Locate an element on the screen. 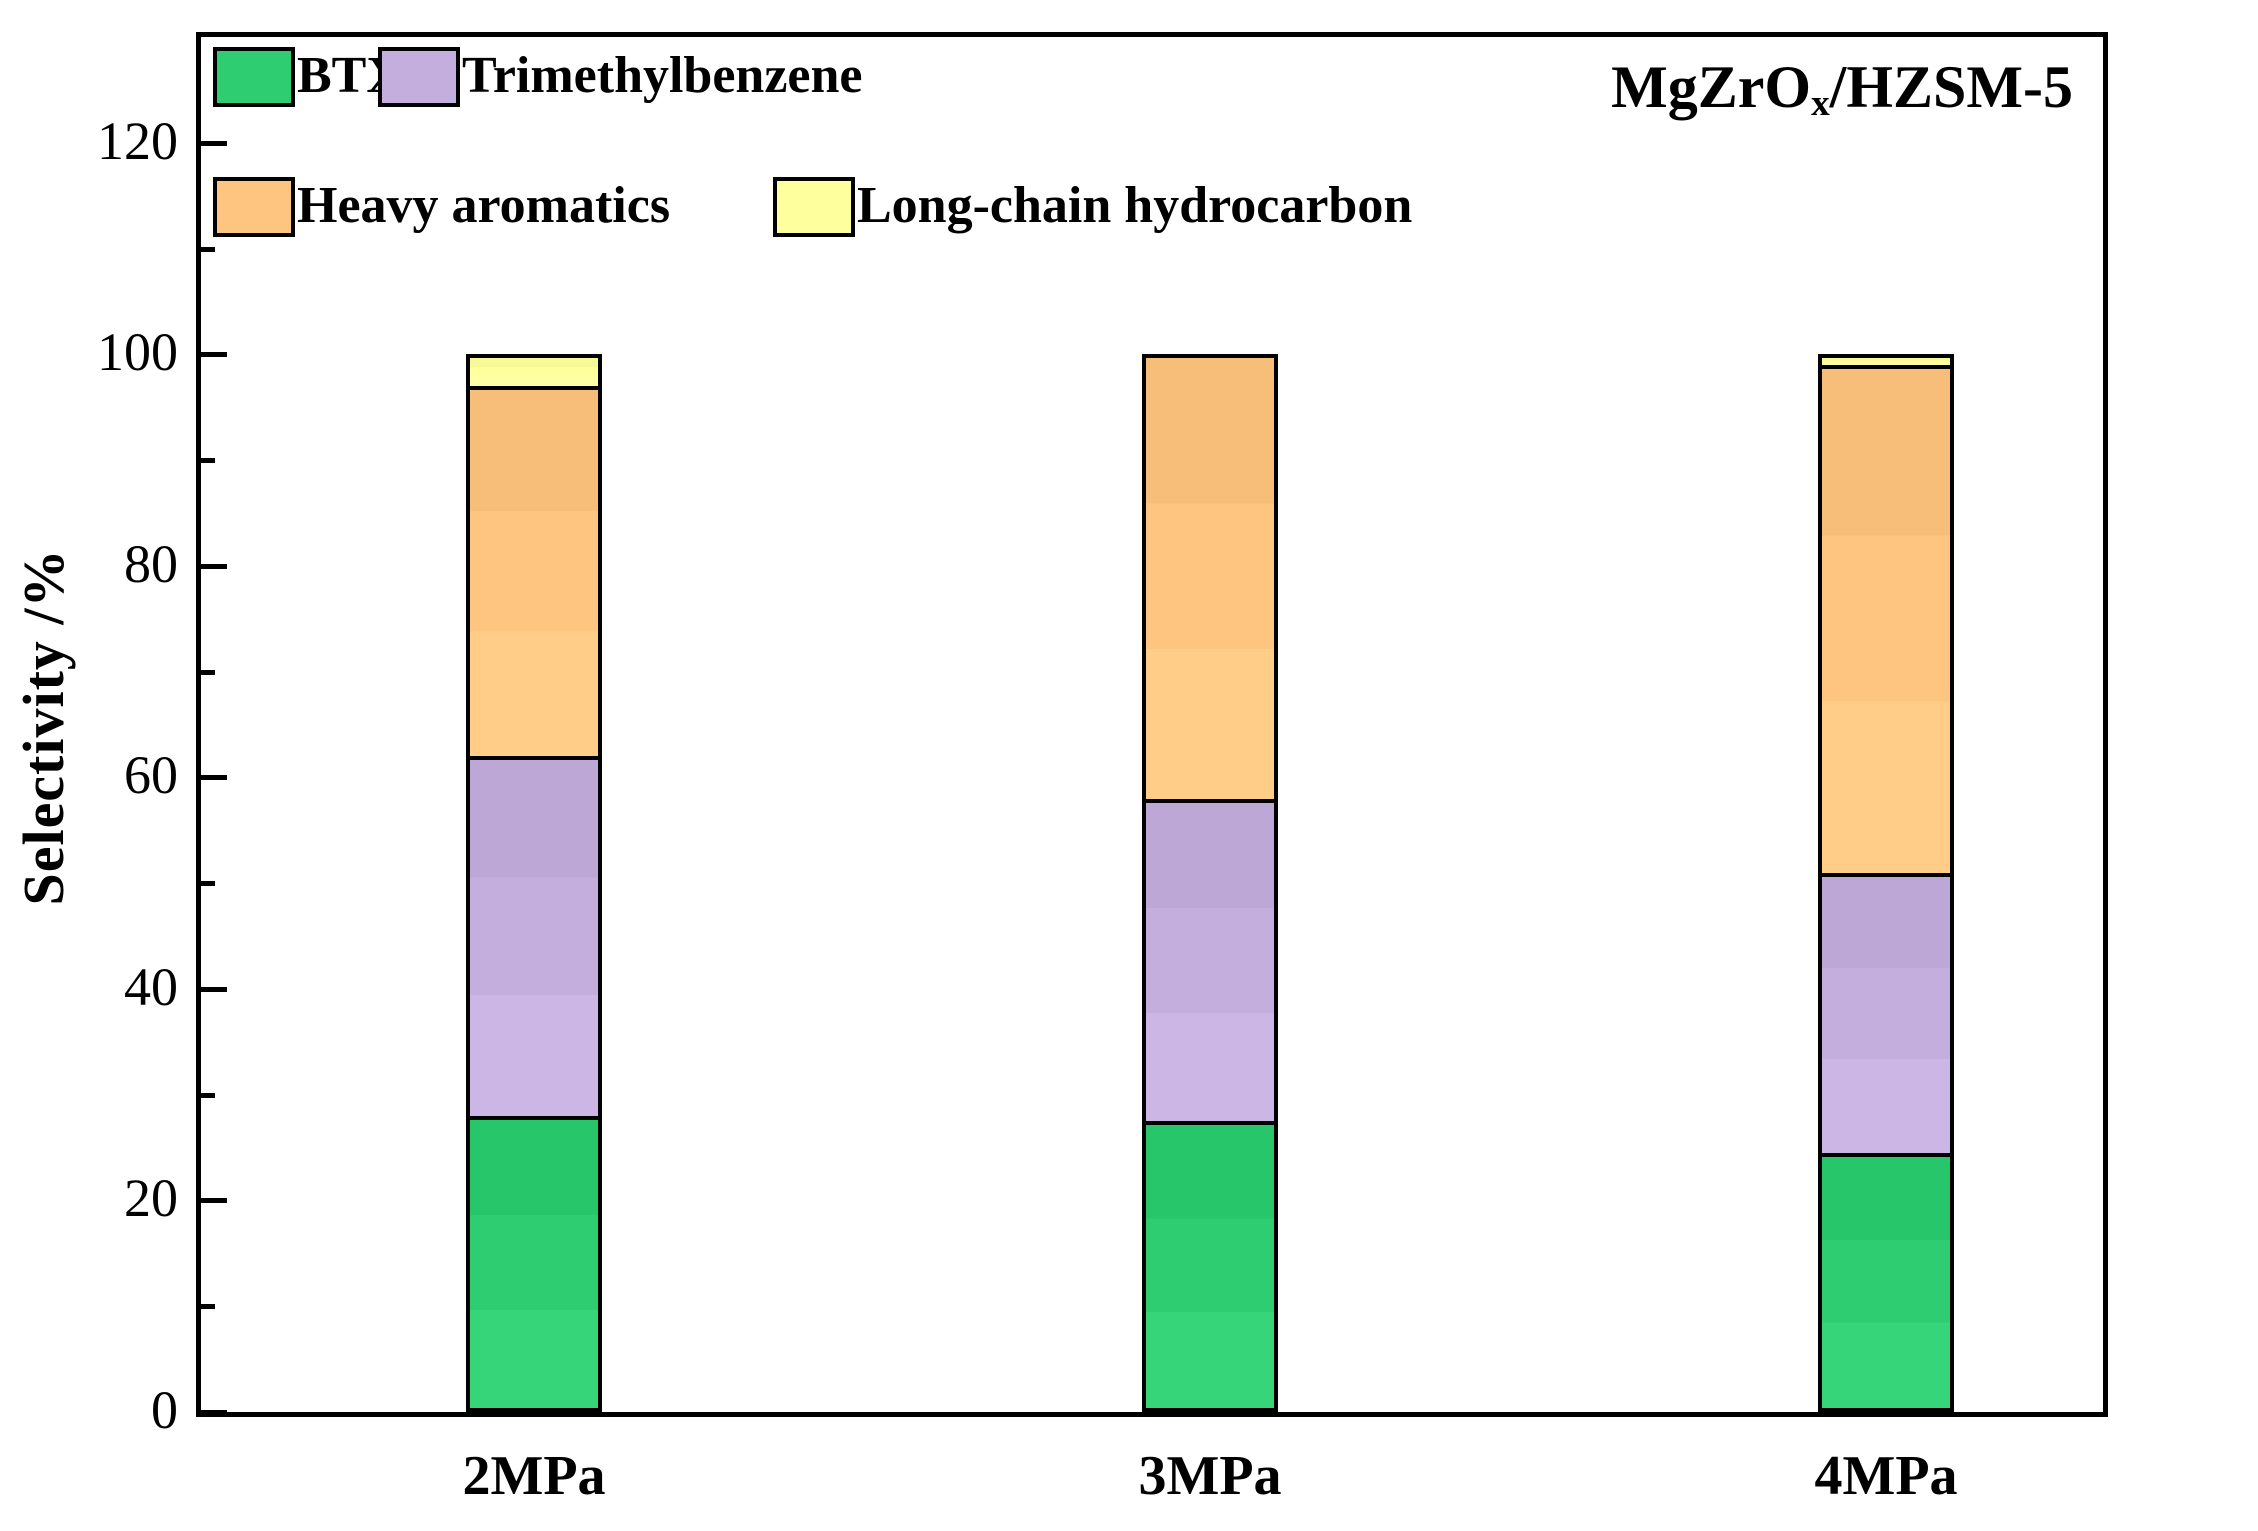 The width and height of the screenshot is (2258, 1531). legend-swatch-trimethylbenzene is located at coordinates (419, 77).